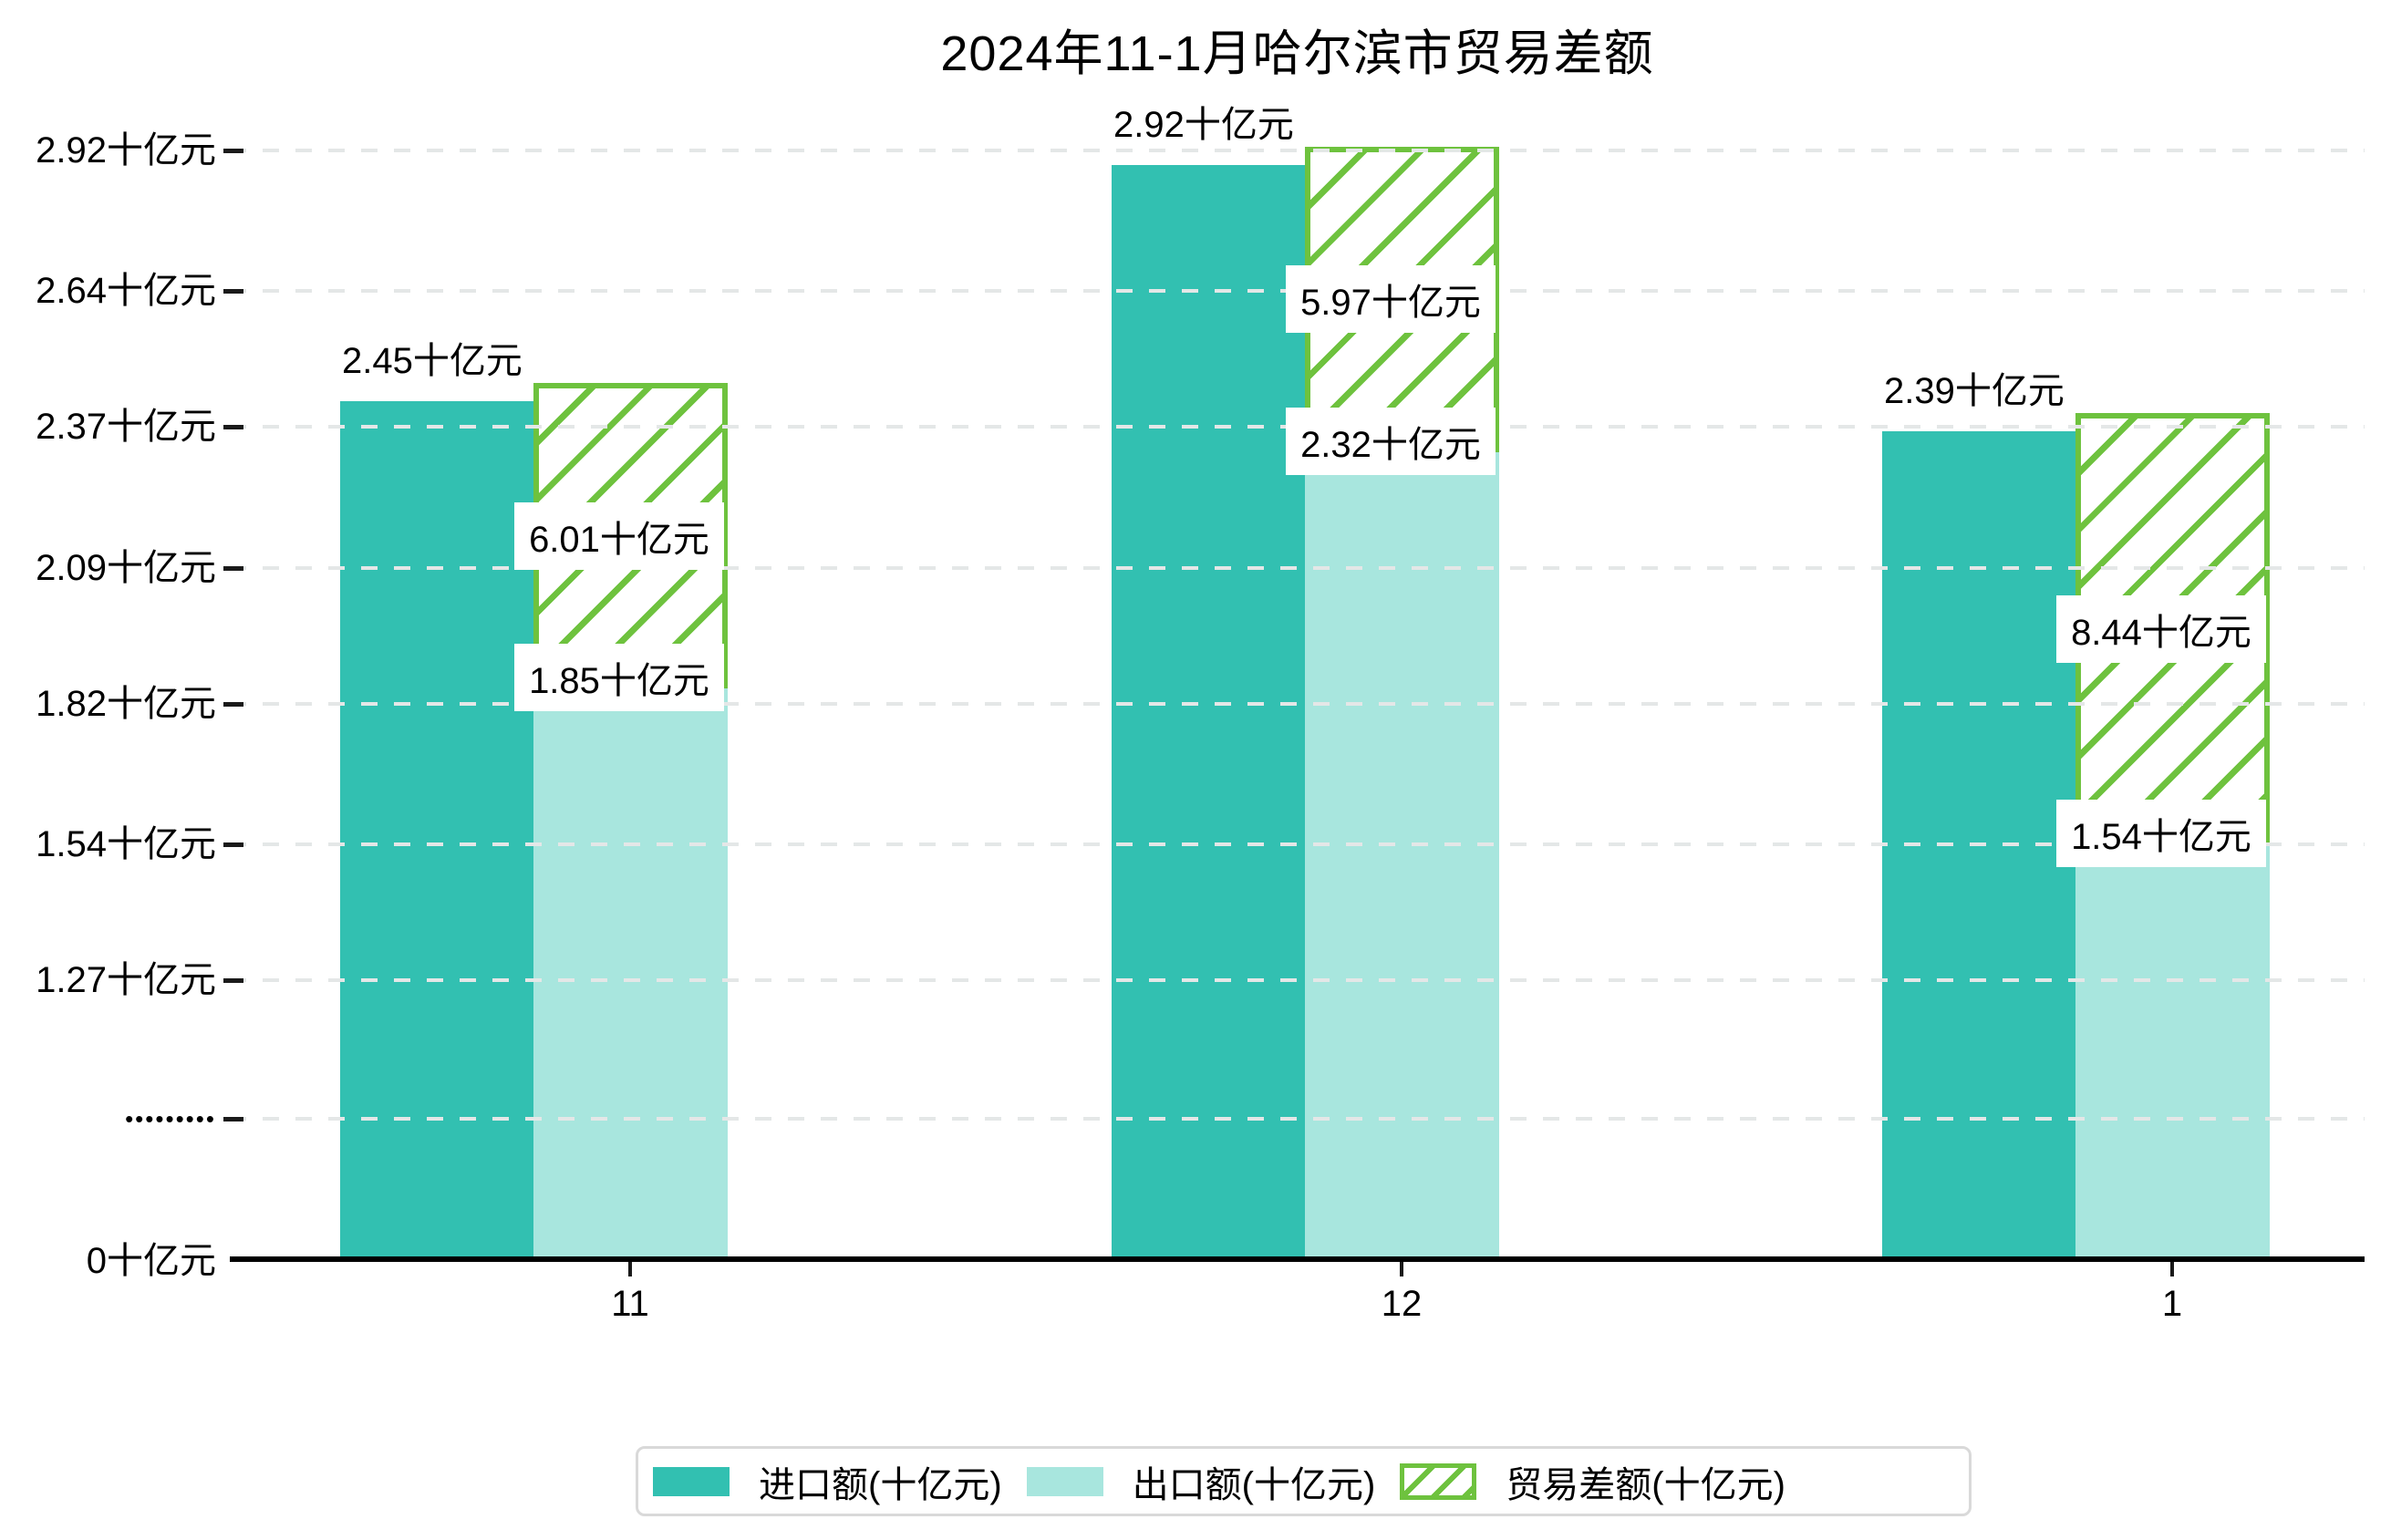 Image resolution: width=2391 pixels, height=1540 pixels. What do you see at coordinates (1297, 150) in the screenshot?
I see `gridline-2.92十亿元` at bounding box center [1297, 150].